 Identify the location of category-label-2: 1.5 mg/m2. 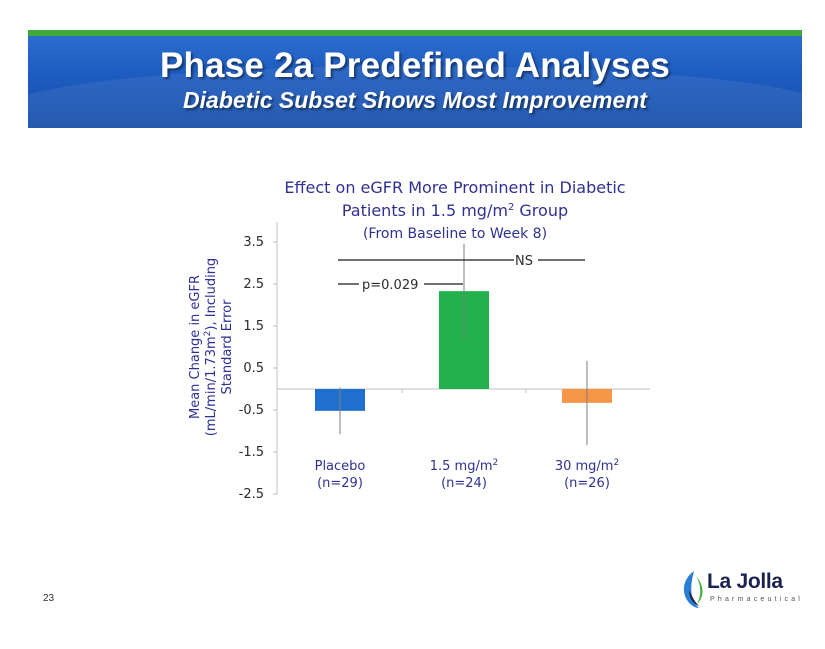
(464, 466).